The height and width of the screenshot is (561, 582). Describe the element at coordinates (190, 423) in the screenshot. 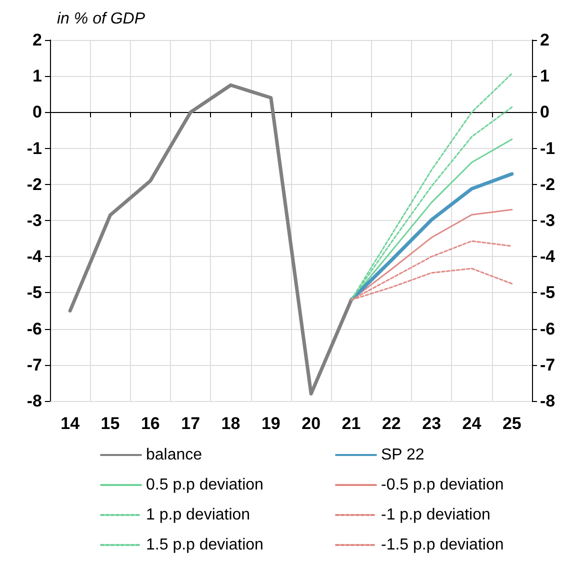

I see `x-tick-label: 17` at that location.